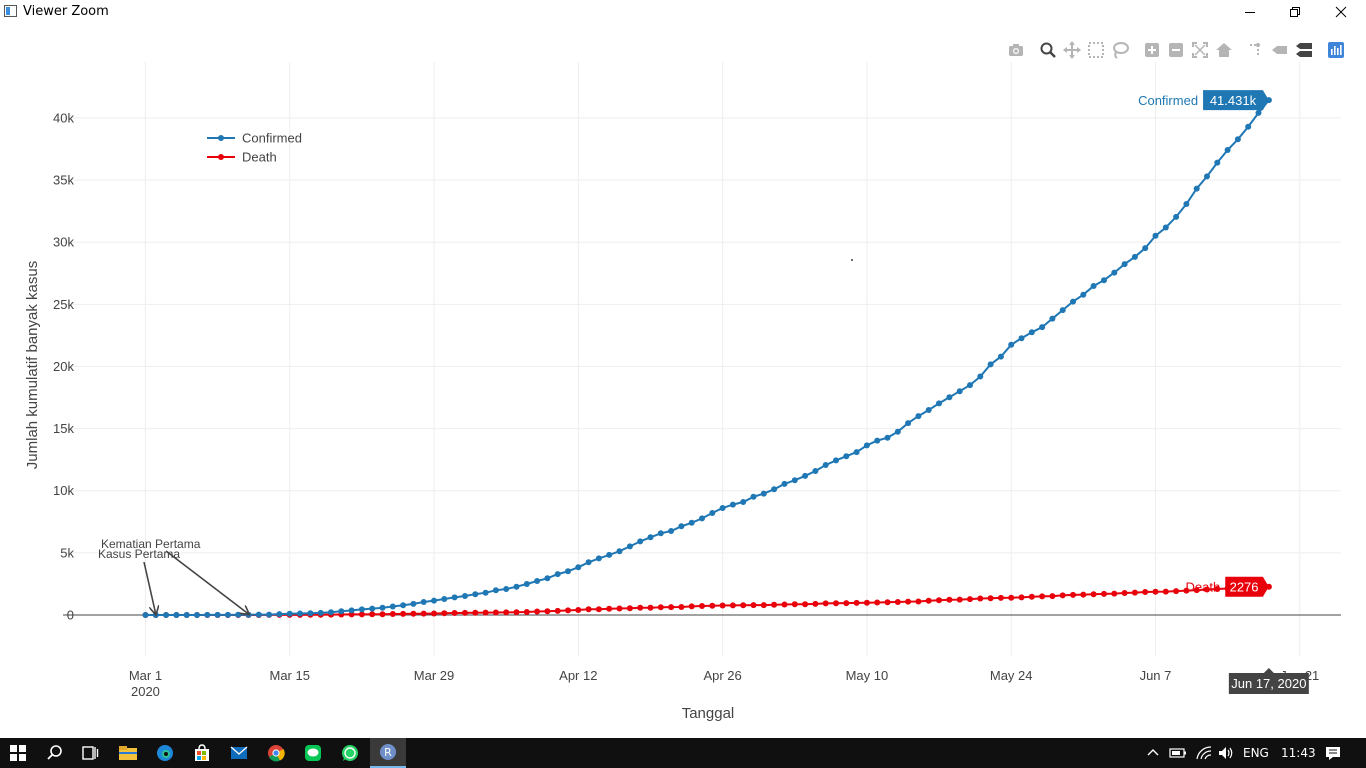 The width and height of the screenshot is (1366, 768). Describe the element at coordinates (350, 753) in the screenshot. I see `whatsapp-icon` at that location.